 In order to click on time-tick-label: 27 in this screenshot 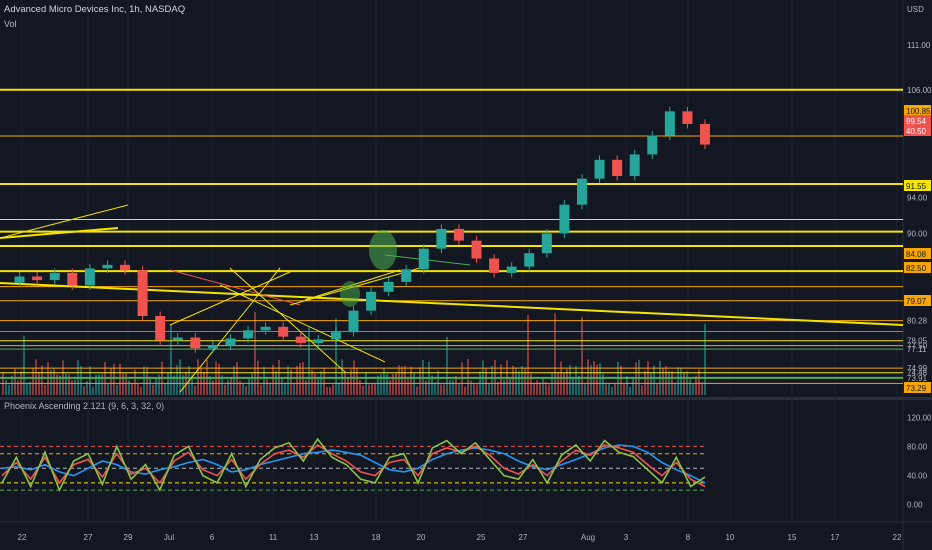, I will do `click(88, 537)`.